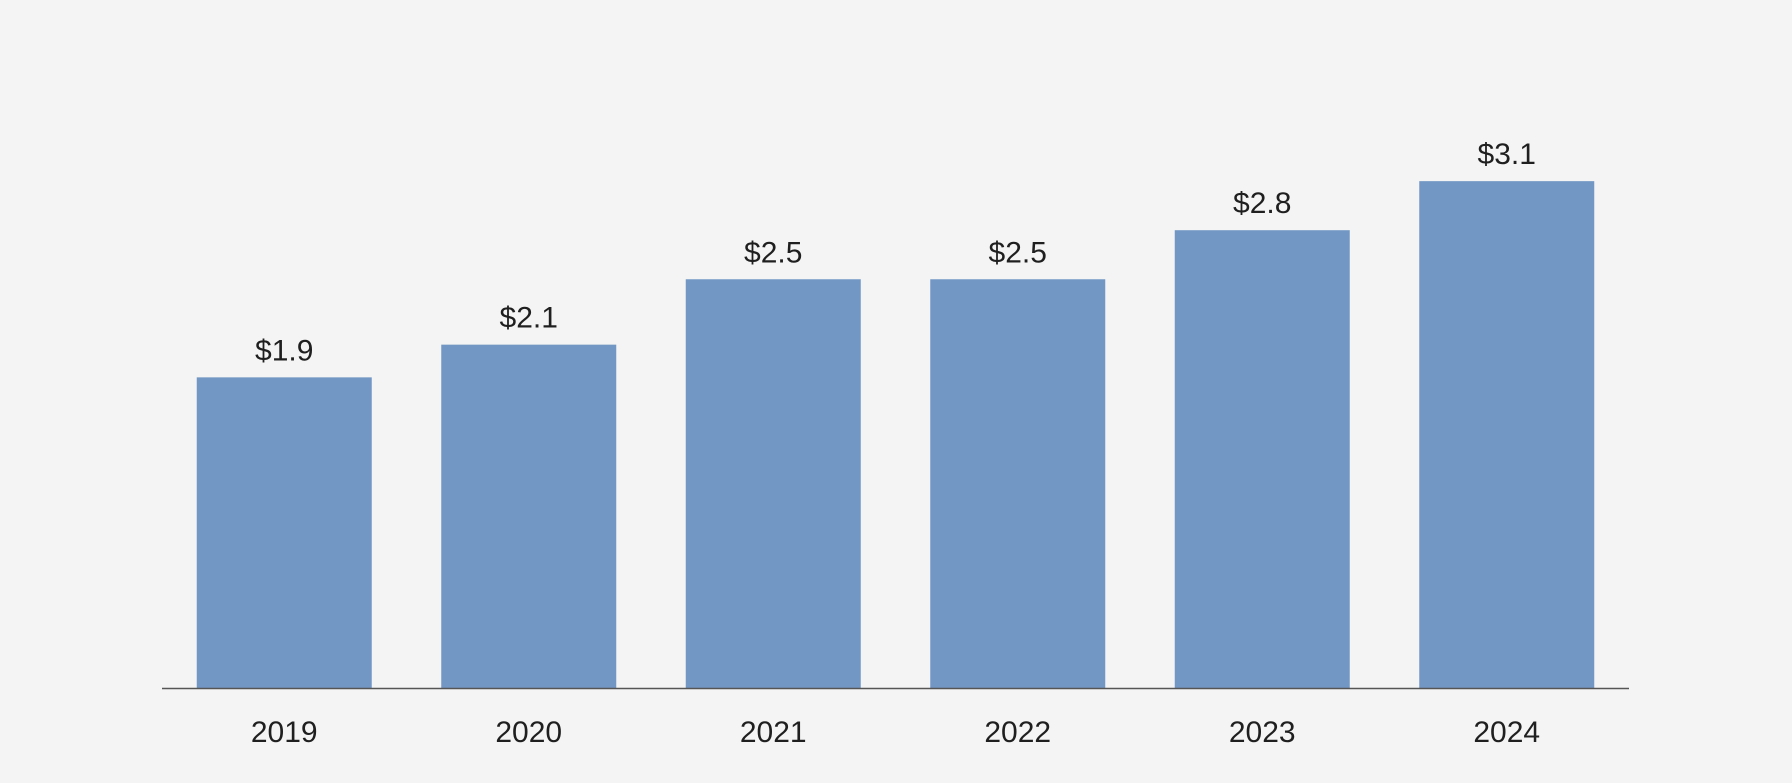 Image resolution: width=1792 pixels, height=783 pixels. I want to click on data-label-2019: $1.9, so click(284, 350).